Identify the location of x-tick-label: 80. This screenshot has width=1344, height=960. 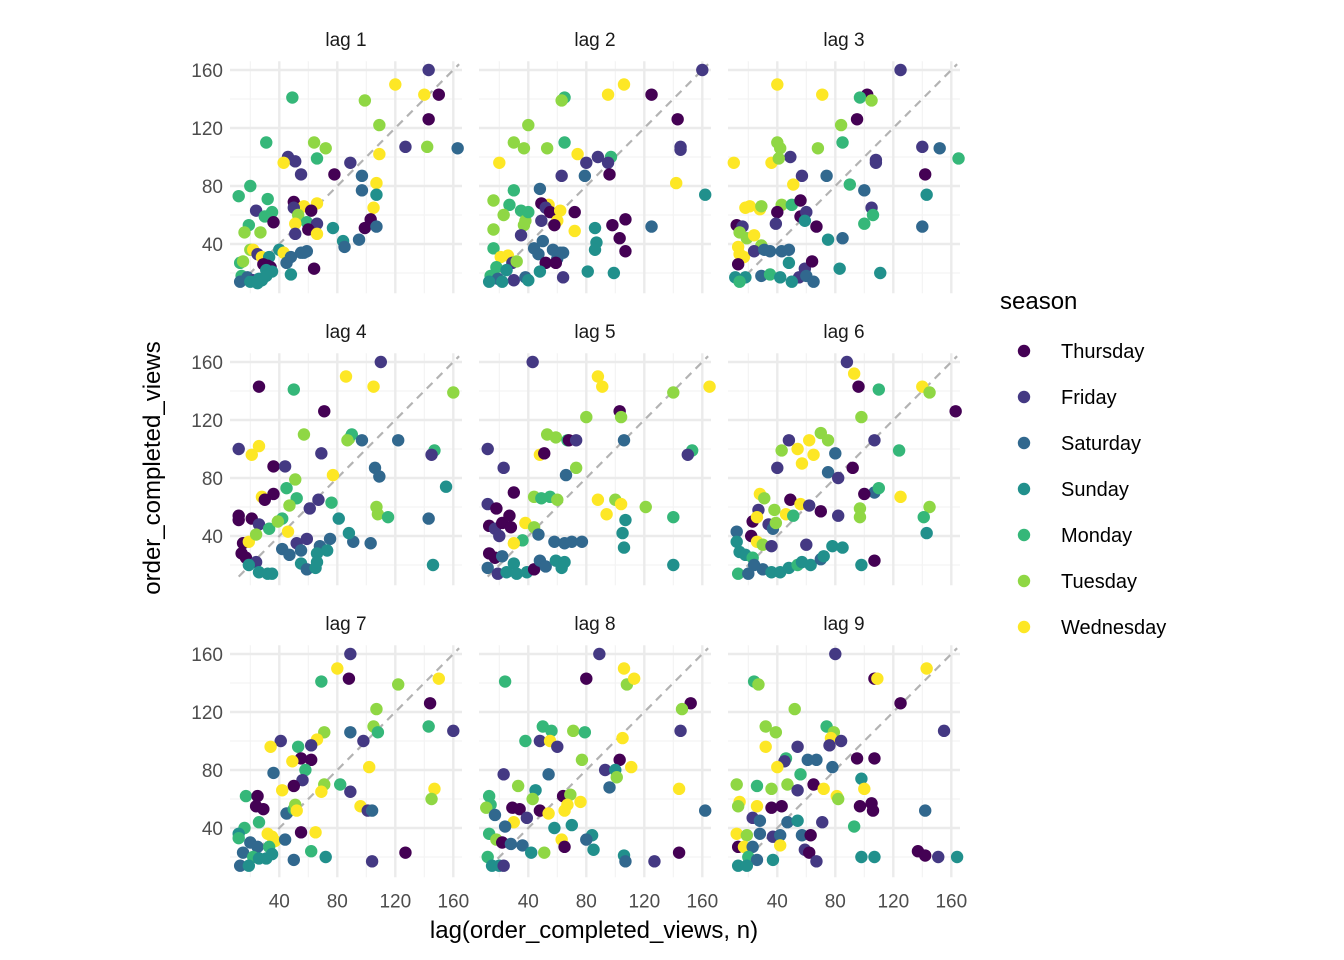
(835, 901).